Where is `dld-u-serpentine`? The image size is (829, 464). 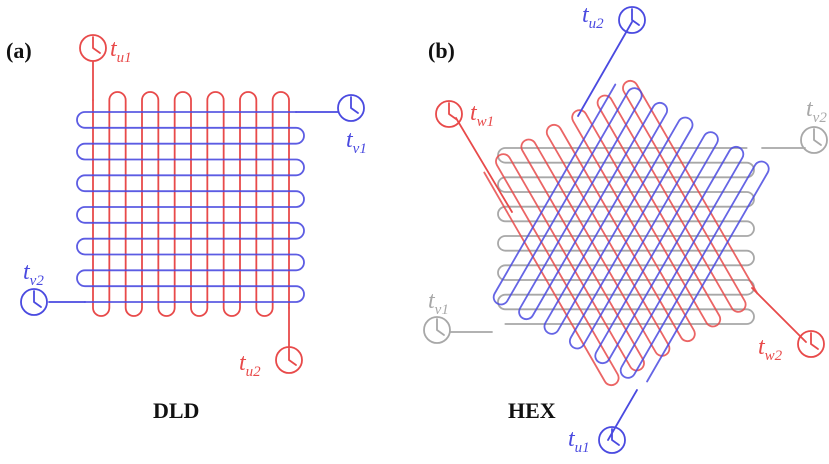
dld-u-serpentine is located at coordinates (191, 204).